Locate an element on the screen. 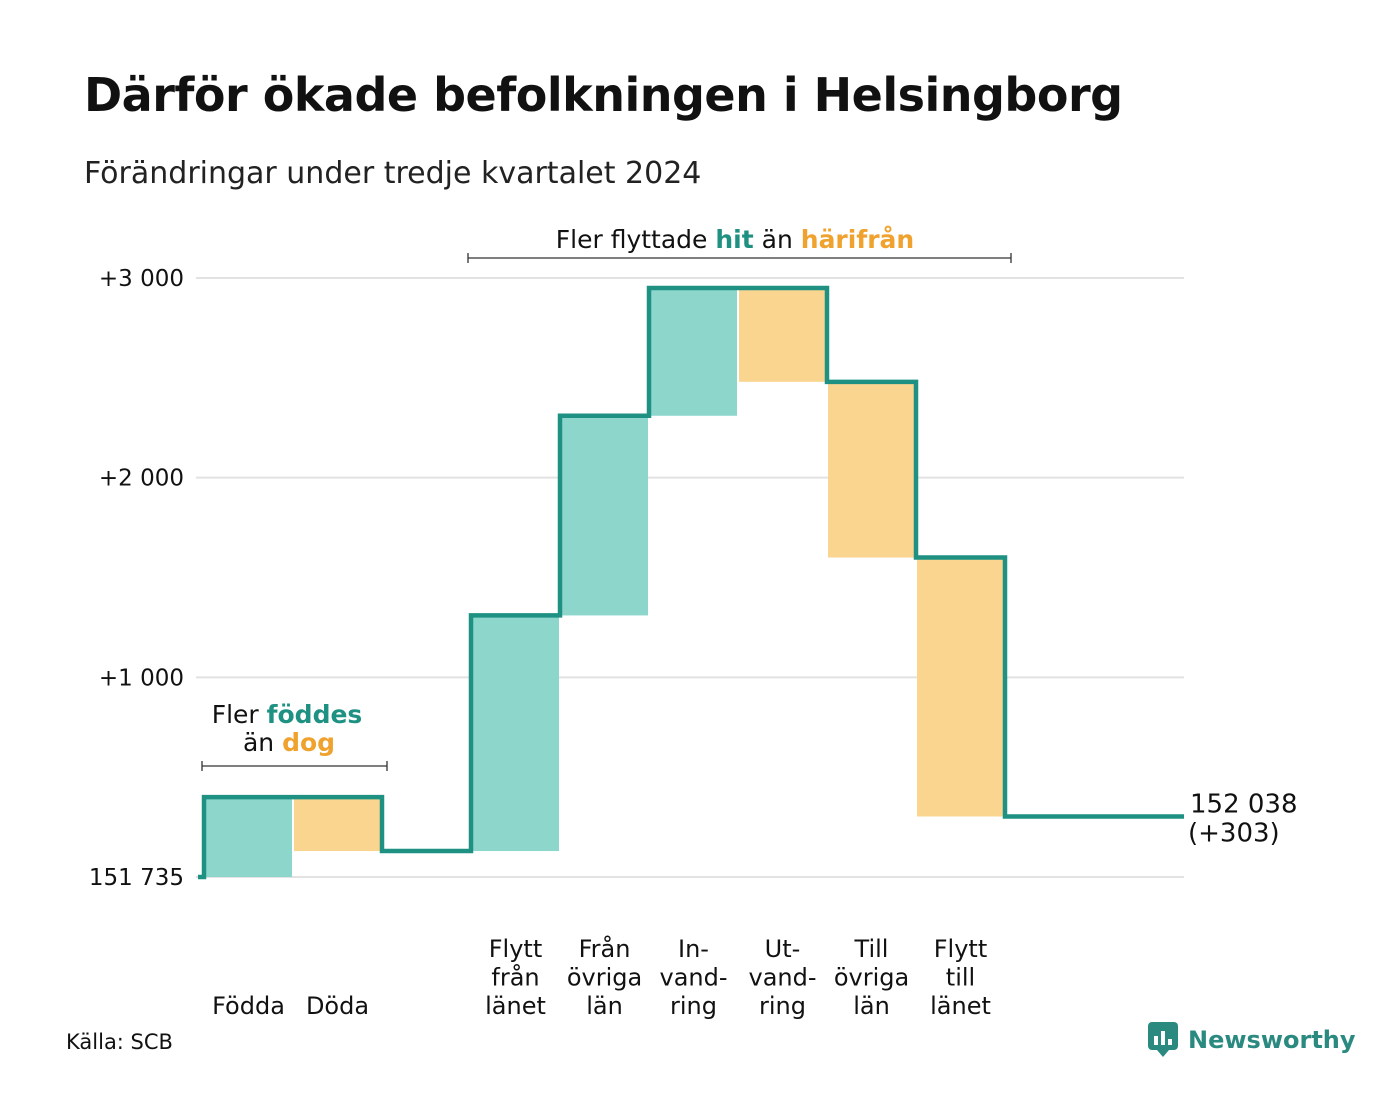 Image resolution: width=1400 pixels, height=1120 pixels. chart-title: Därför ökade befolkningen i Helsingborg is located at coordinates (603, 95).